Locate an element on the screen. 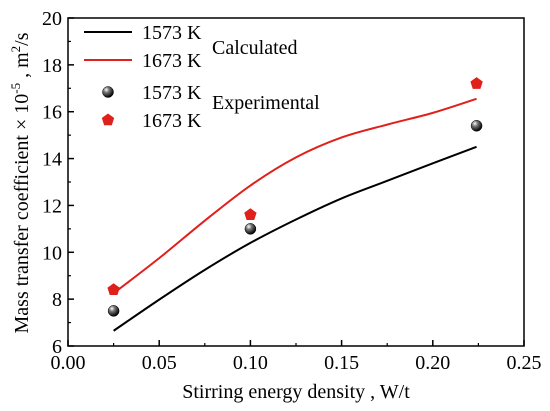 The height and width of the screenshot is (411, 550). x-tick-label: 0.00 is located at coordinates (68, 363).